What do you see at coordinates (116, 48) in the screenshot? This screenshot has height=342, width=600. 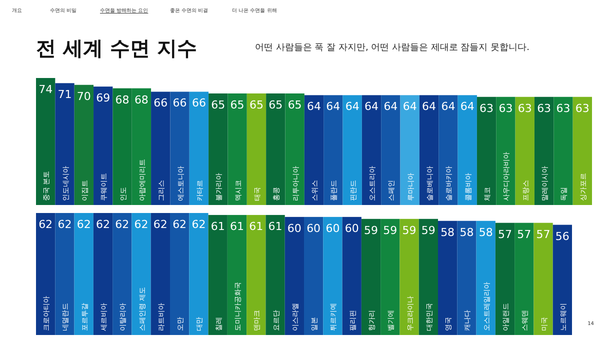 I see `chart-title: 전 세계 수면 지수` at bounding box center [116, 48].